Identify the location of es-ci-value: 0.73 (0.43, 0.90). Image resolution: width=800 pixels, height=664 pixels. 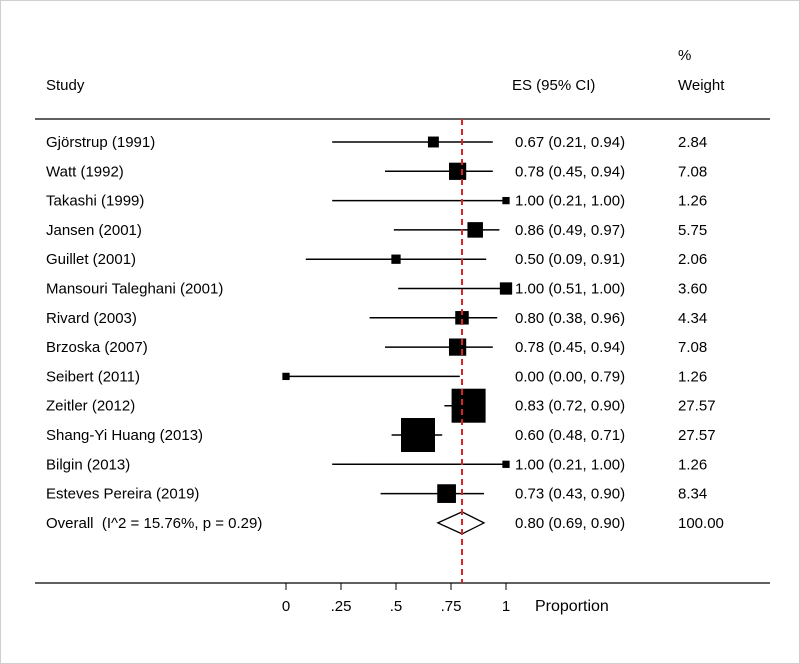
(570, 494).